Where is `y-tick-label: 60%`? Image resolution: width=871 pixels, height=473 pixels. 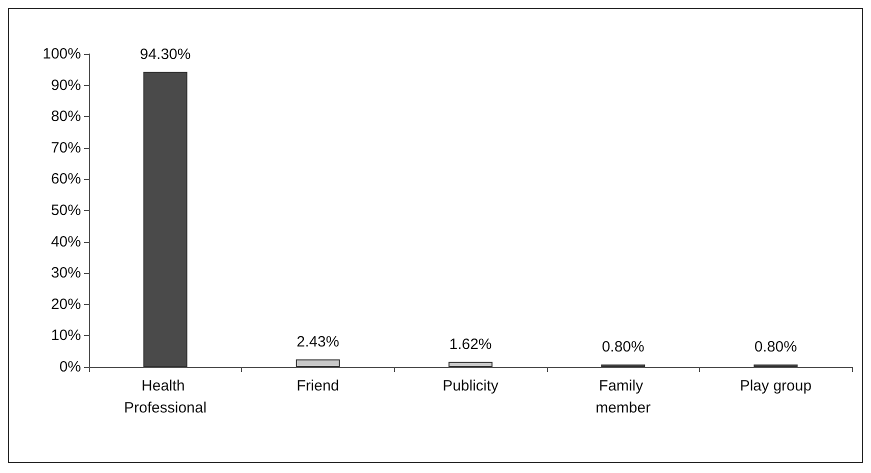 y-tick-label: 60% is located at coordinates (65, 179).